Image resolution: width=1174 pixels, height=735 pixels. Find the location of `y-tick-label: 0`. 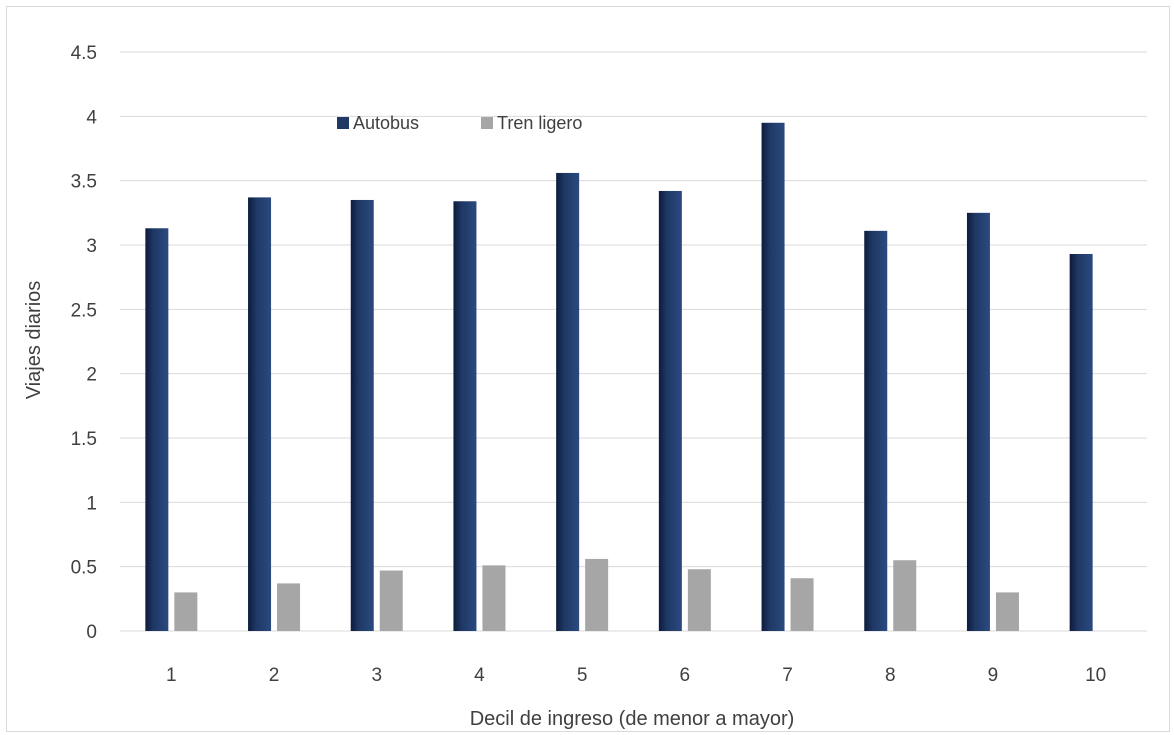

y-tick-label: 0 is located at coordinates (91, 632).